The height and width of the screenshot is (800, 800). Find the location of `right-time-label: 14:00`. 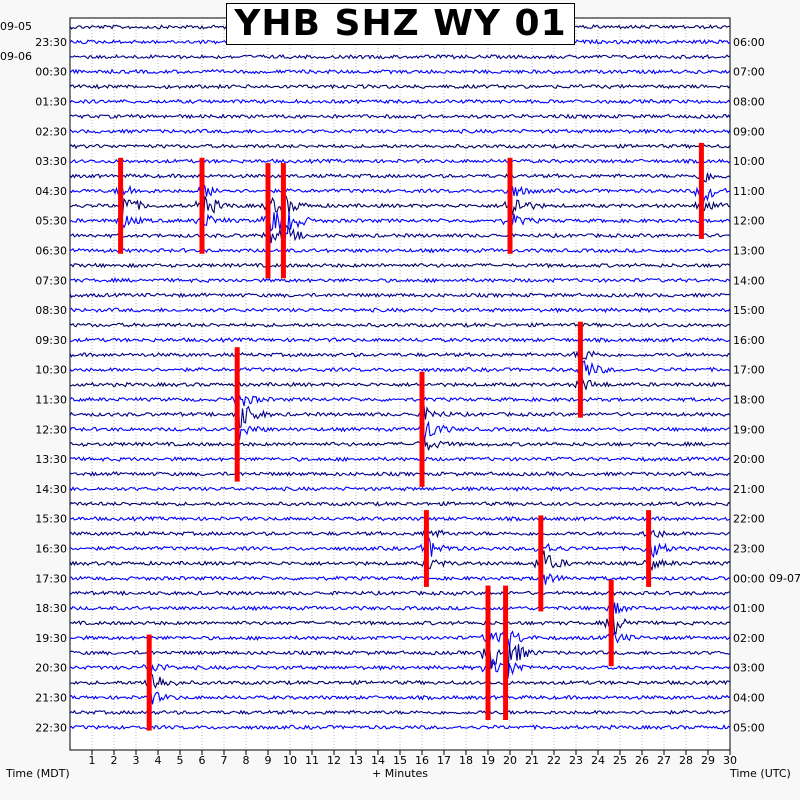

right-time-label: 14:00 is located at coordinates (749, 280).